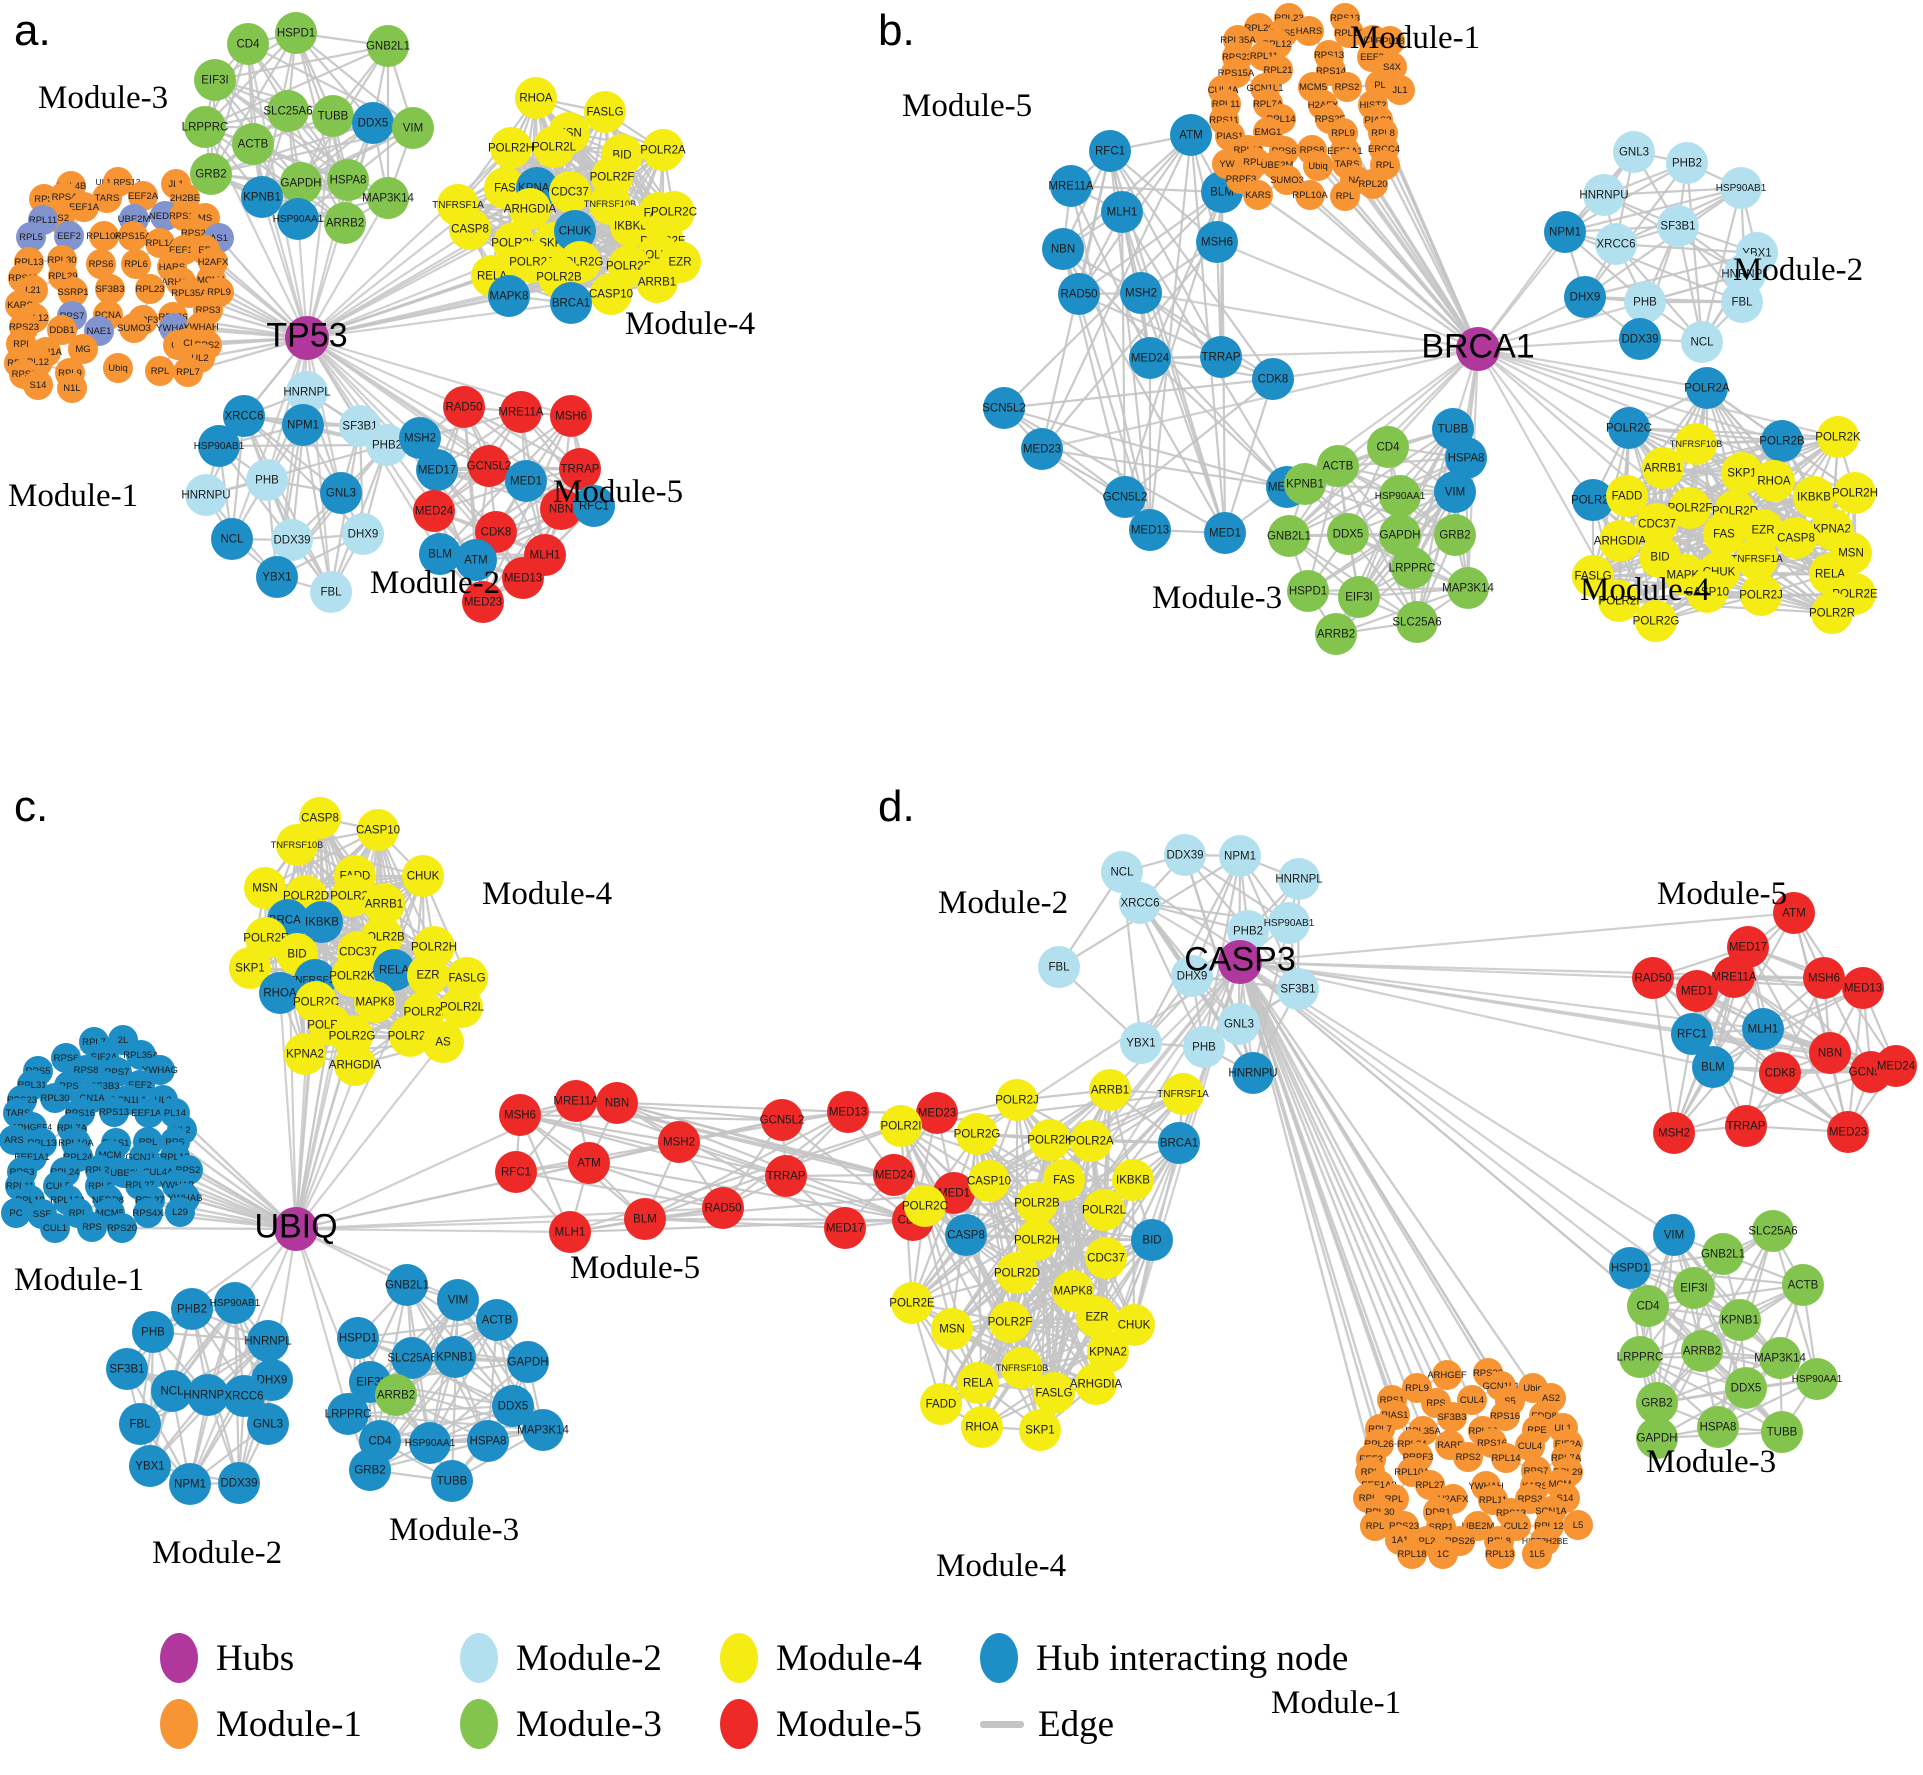 Image resolution: width=1923 pixels, height=1775 pixels. Describe the element at coordinates (192, 1309) in the screenshot. I see `network-node: PHB2` at that location.